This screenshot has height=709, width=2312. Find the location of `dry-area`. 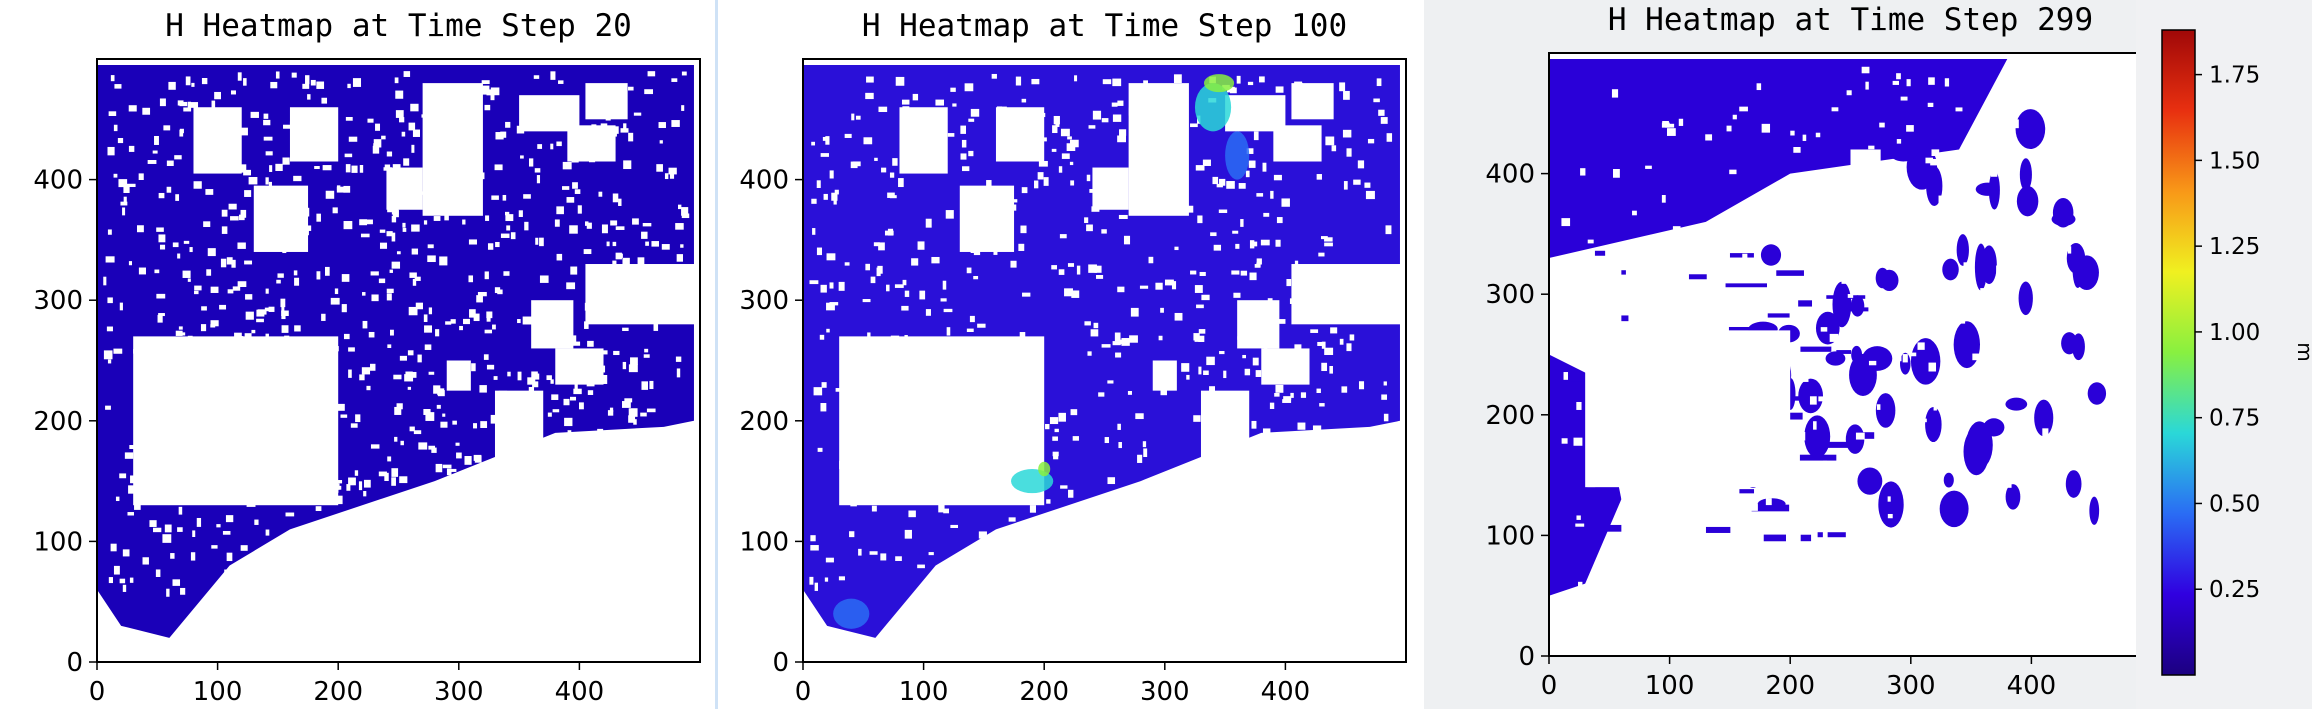

dry-area is located at coordinates (458, 375).